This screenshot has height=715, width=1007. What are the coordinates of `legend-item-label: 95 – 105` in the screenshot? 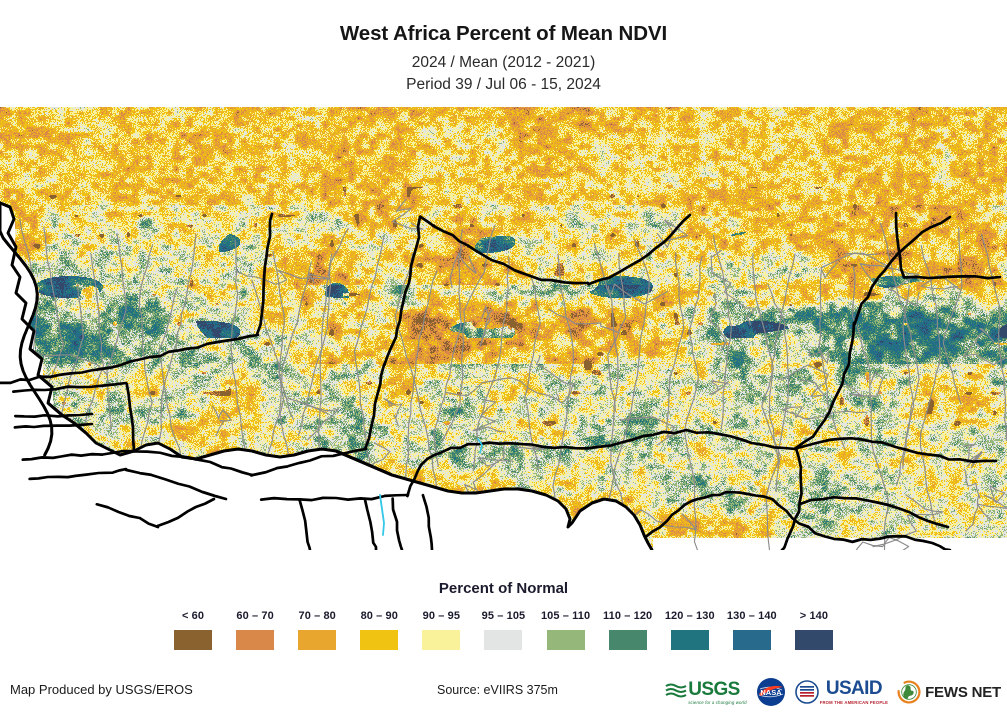 It's located at (503, 616).